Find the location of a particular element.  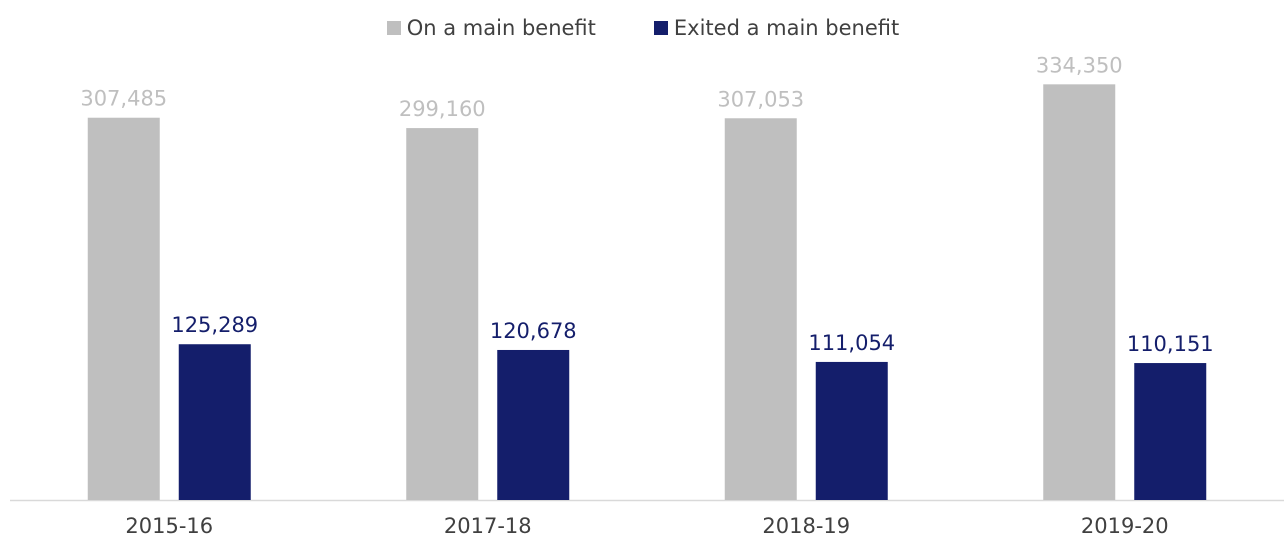

legend-swatch-on-main-benefit is located at coordinates (393, 28).